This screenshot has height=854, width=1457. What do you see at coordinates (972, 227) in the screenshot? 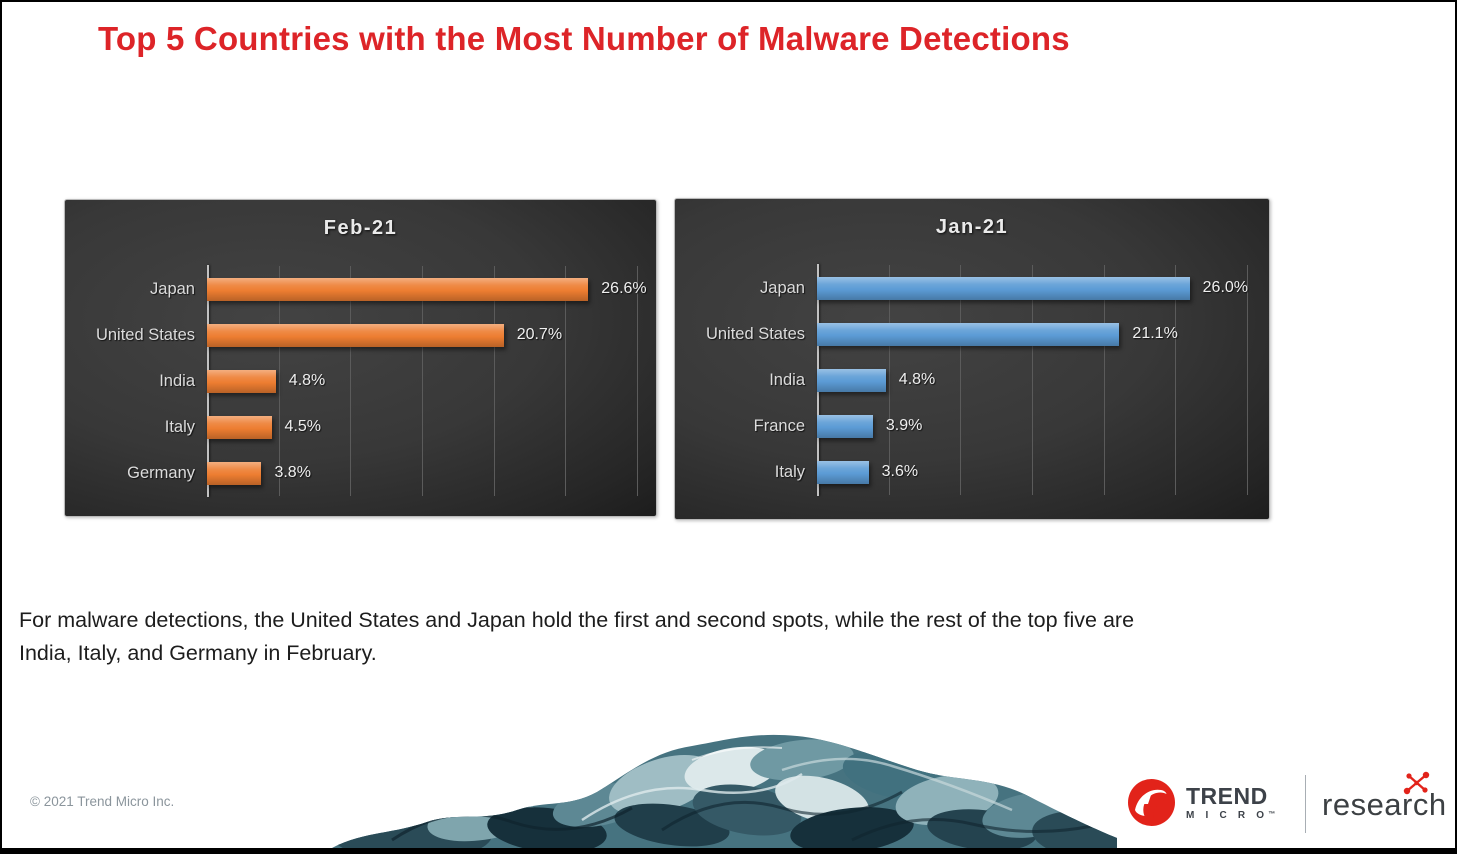
I see `chart-title-jan-21: Jan-21` at bounding box center [972, 227].